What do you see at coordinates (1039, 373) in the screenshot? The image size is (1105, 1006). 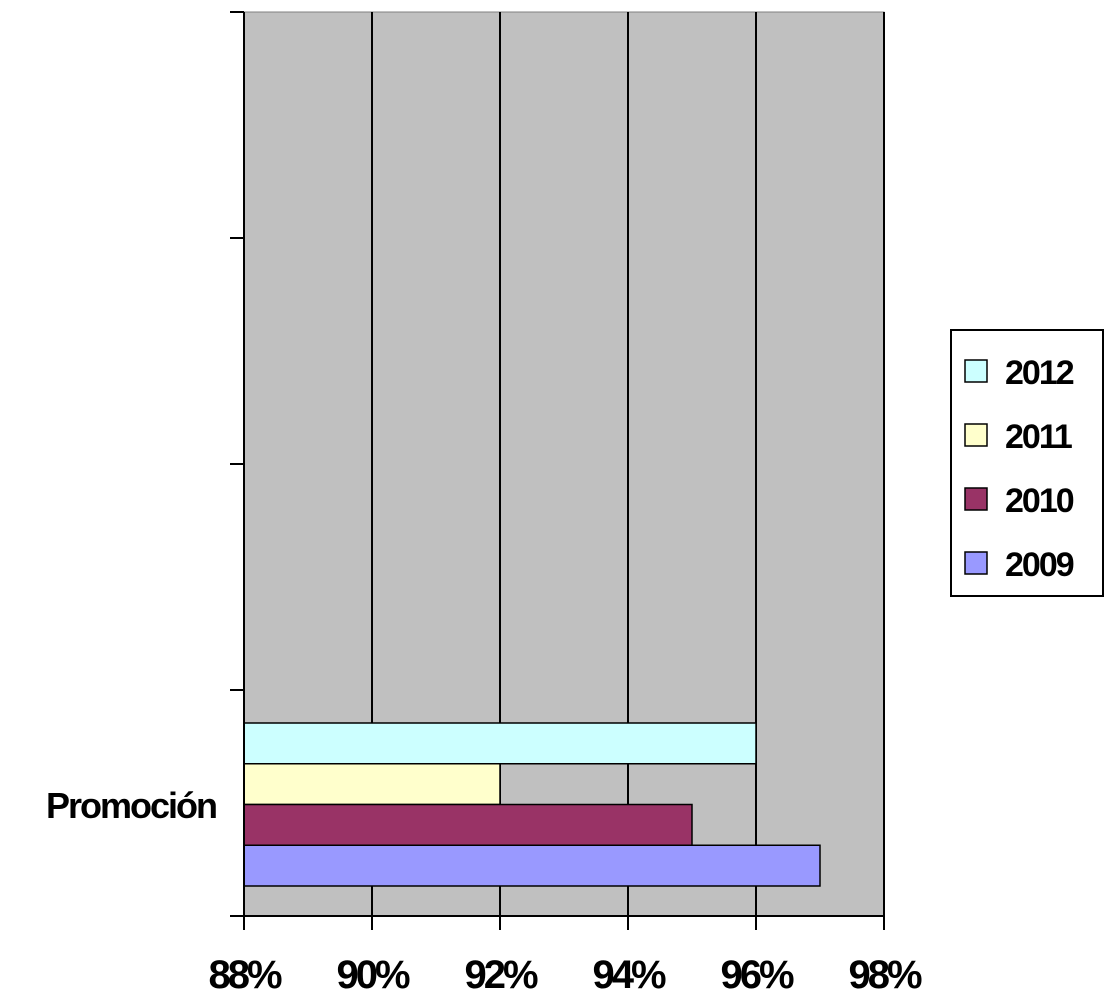 I see `legend-label-2012: 2012` at bounding box center [1039, 373].